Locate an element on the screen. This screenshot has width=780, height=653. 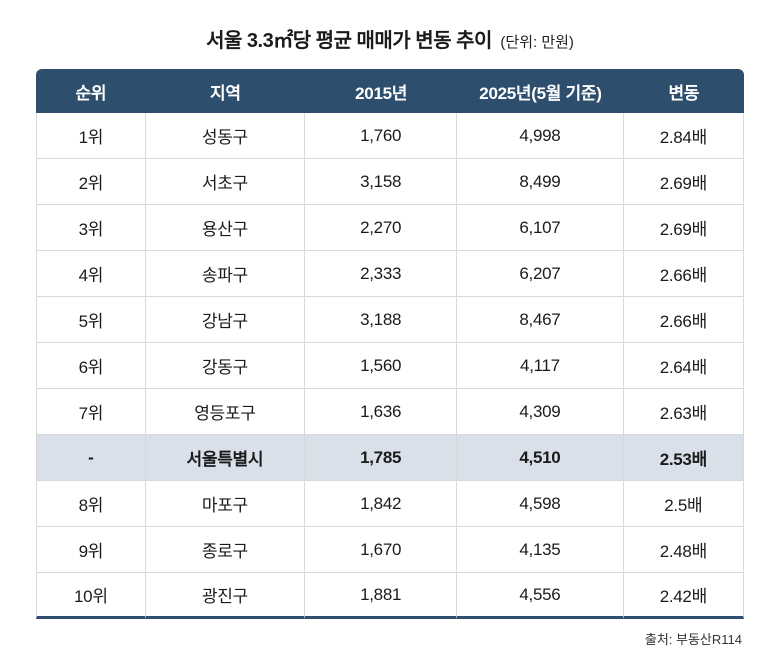
cell-change: 2.64배 is located at coordinates (683, 366).